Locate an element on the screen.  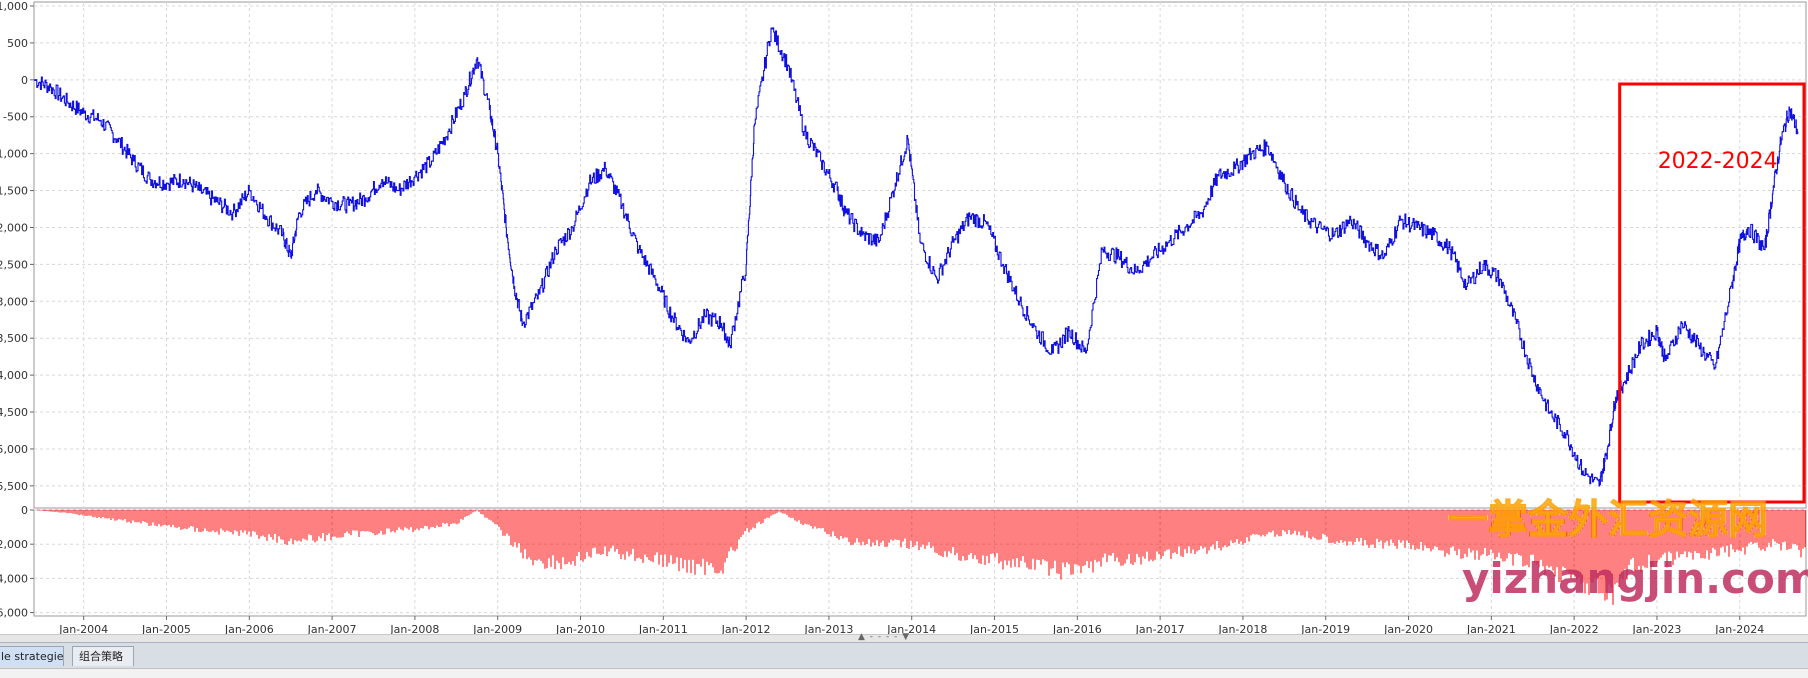
equity-y-tick-label: 1,000 is located at coordinates (14, 6).